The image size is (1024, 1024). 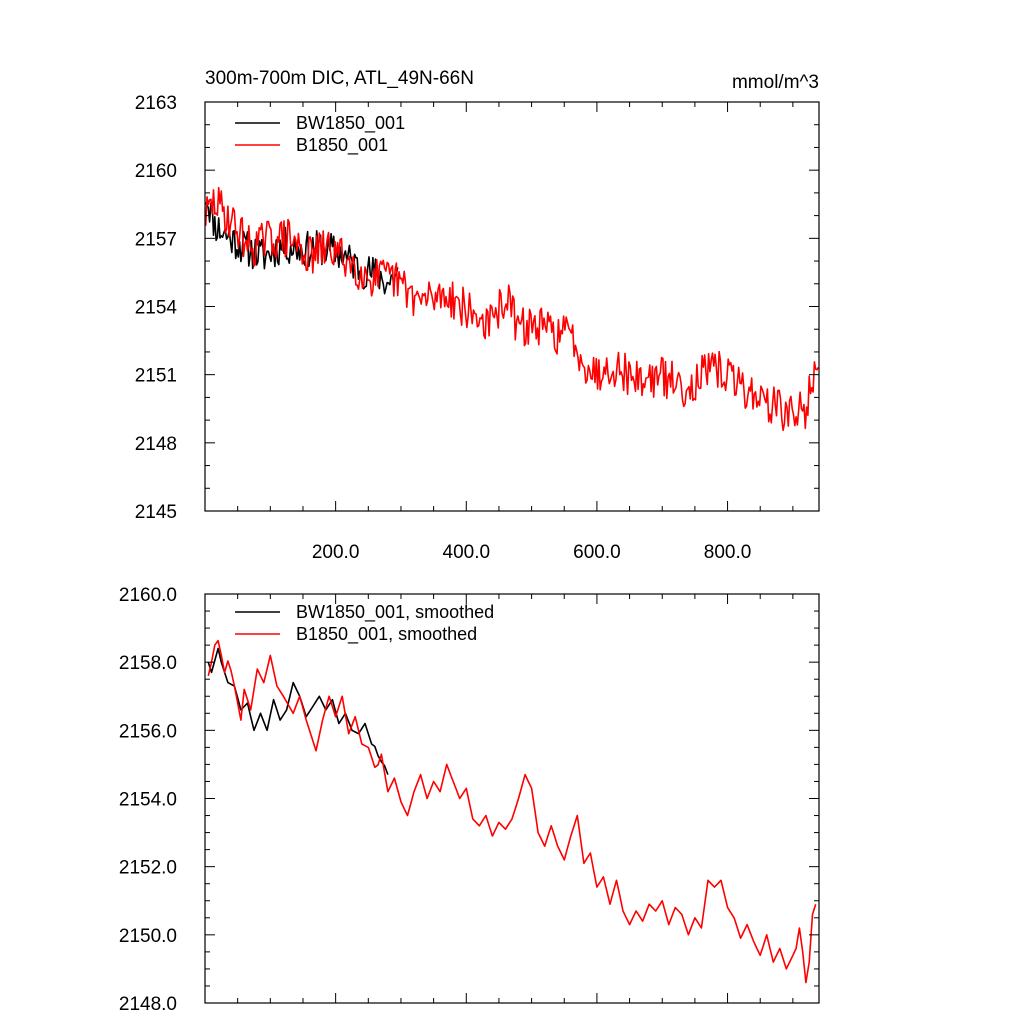 I want to click on units-label: mmol/m^3, so click(x=775, y=82).